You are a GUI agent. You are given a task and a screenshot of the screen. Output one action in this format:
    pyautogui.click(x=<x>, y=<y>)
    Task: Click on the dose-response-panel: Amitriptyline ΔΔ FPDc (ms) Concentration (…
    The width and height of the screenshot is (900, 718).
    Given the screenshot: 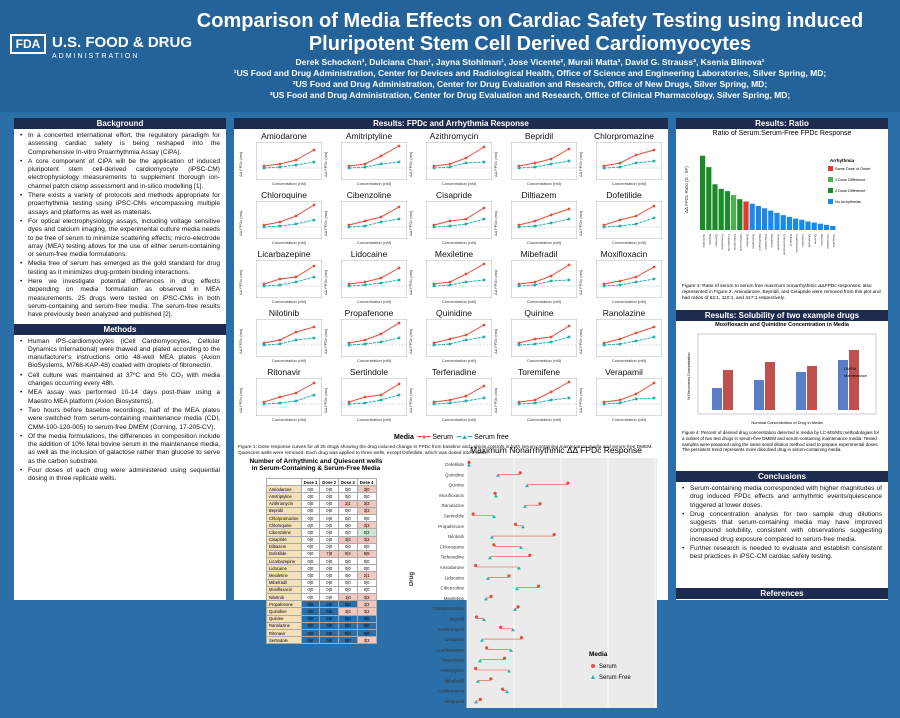 What is the action you would take?
    pyautogui.click(x=367, y=158)
    